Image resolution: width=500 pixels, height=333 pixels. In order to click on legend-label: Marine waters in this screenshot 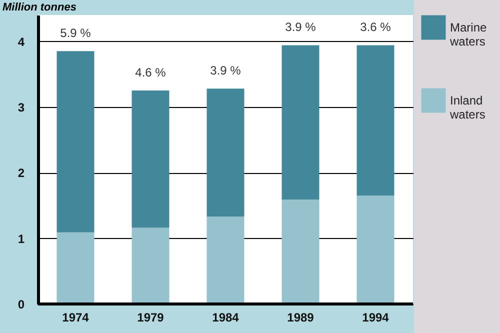, I will do `click(468, 34)`.